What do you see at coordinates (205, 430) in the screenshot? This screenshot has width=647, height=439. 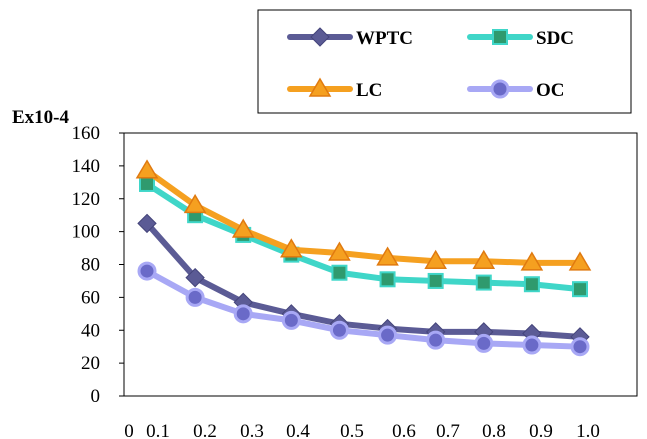 I see `x-tick-label: 0.2` at bounding box center [205, 430].